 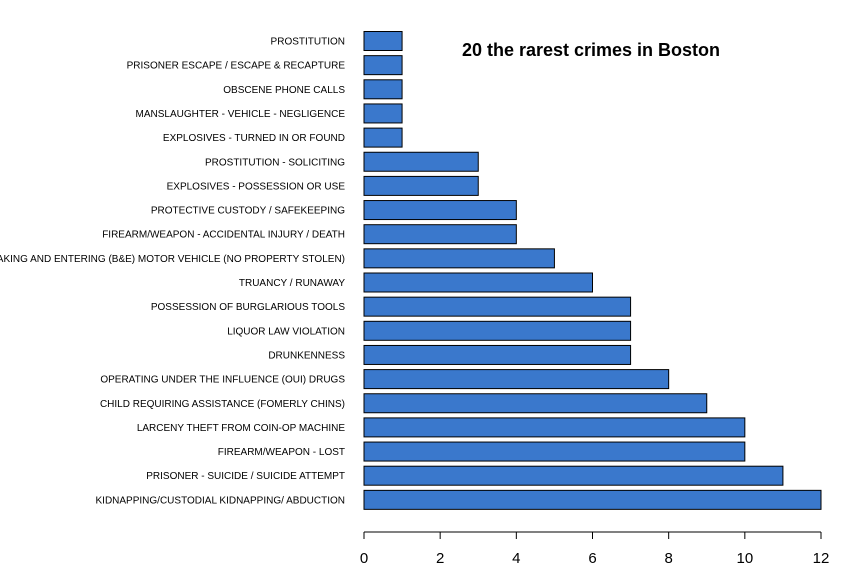 What do you see at coordinates (591, 50) in the screenshot?
I see `chart-title: 20 the rarest crimes in Boston` at bounding box center [591, 50].